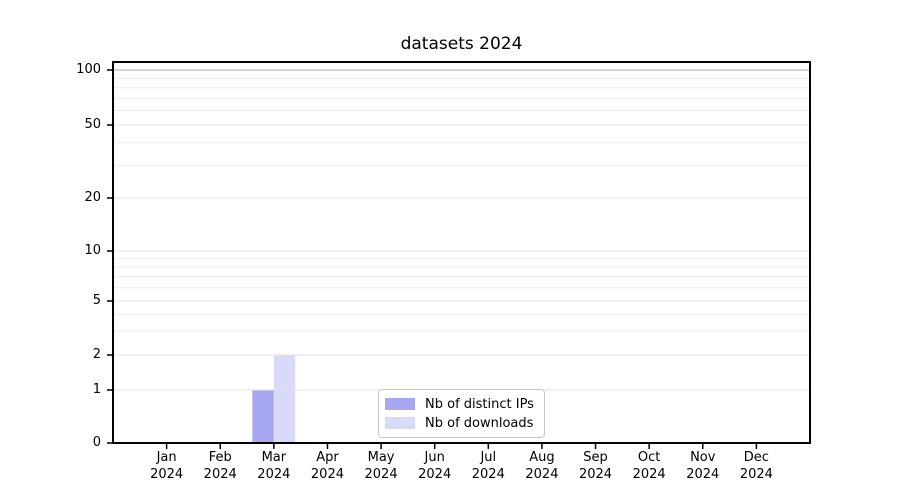 The image size is (900, 500). I want to click on legend-swatch-distinct-ips, so click(400, 404).